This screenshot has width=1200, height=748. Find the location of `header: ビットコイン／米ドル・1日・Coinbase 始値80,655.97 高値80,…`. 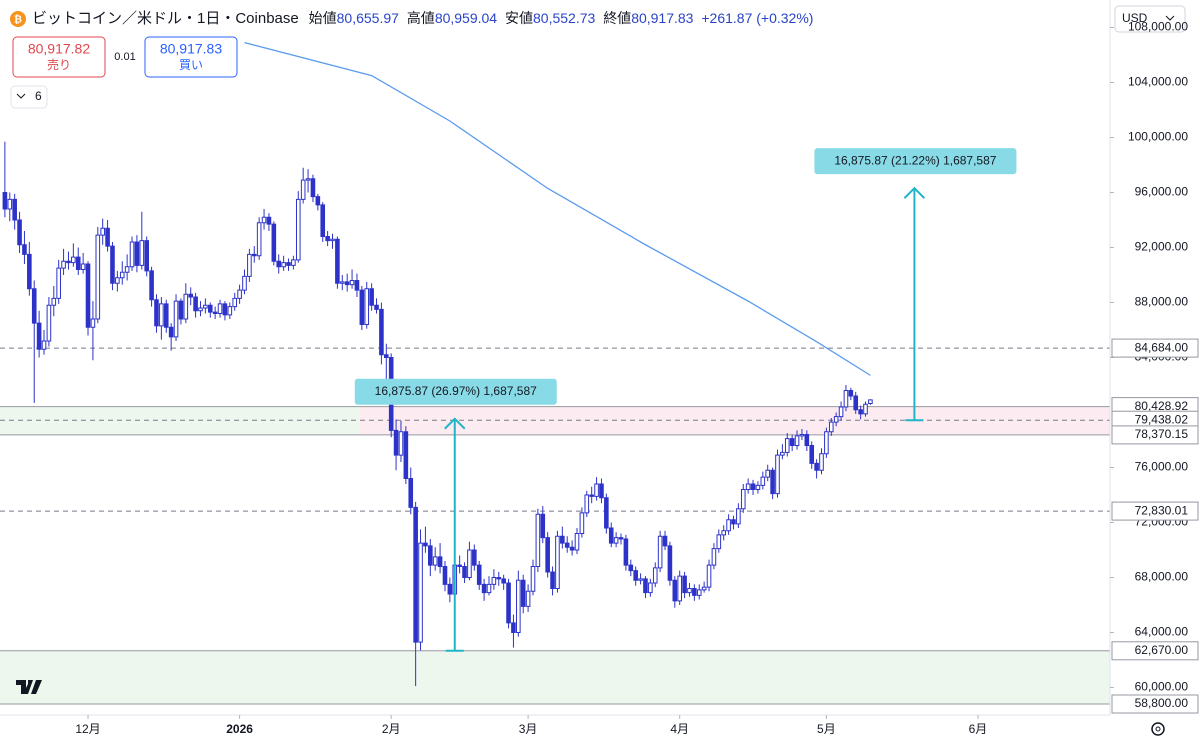

header: ビットコイン／米ドル・1日・Coinbase 始値80,655.97 高値80,… is located at coordinates (422, 18).